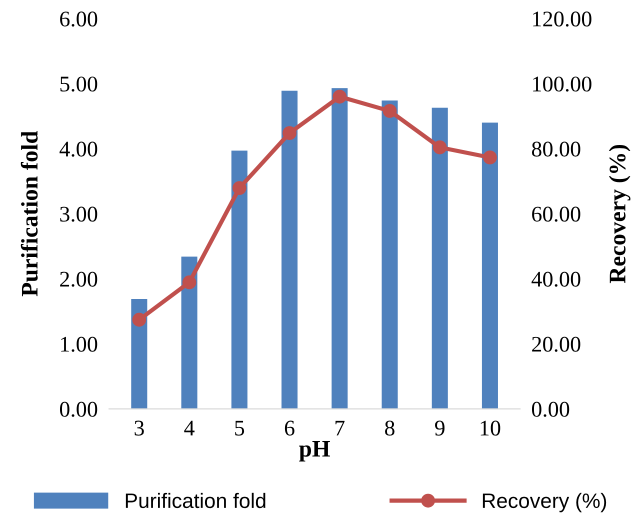 This screenshot has height=531, width=642. I want to click on x-tick-label: 10, so click(490, 428).